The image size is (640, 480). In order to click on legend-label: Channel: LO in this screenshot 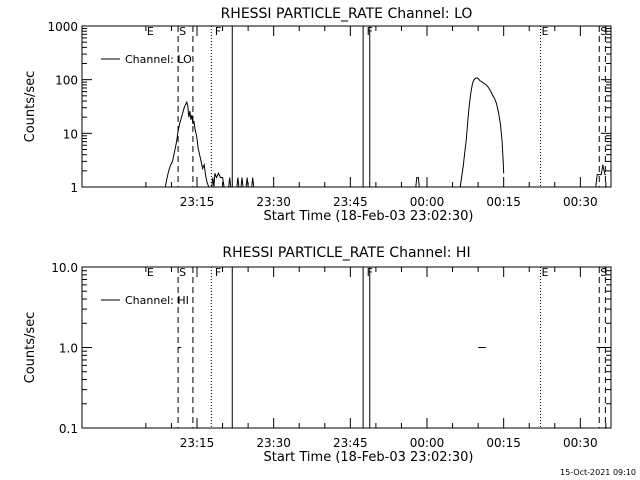, I will do `click(158, 59)`.